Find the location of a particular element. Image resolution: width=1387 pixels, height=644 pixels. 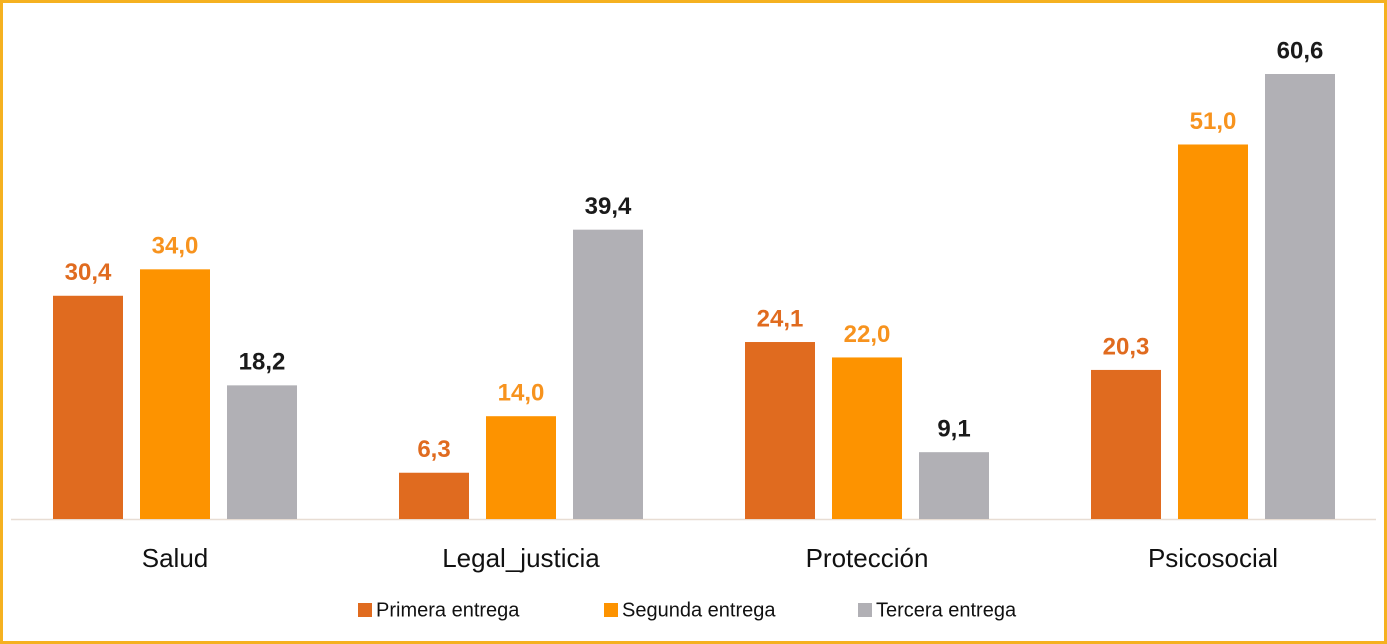

x-tick-label: Legal_justicia is located at coordinates (521, 558).